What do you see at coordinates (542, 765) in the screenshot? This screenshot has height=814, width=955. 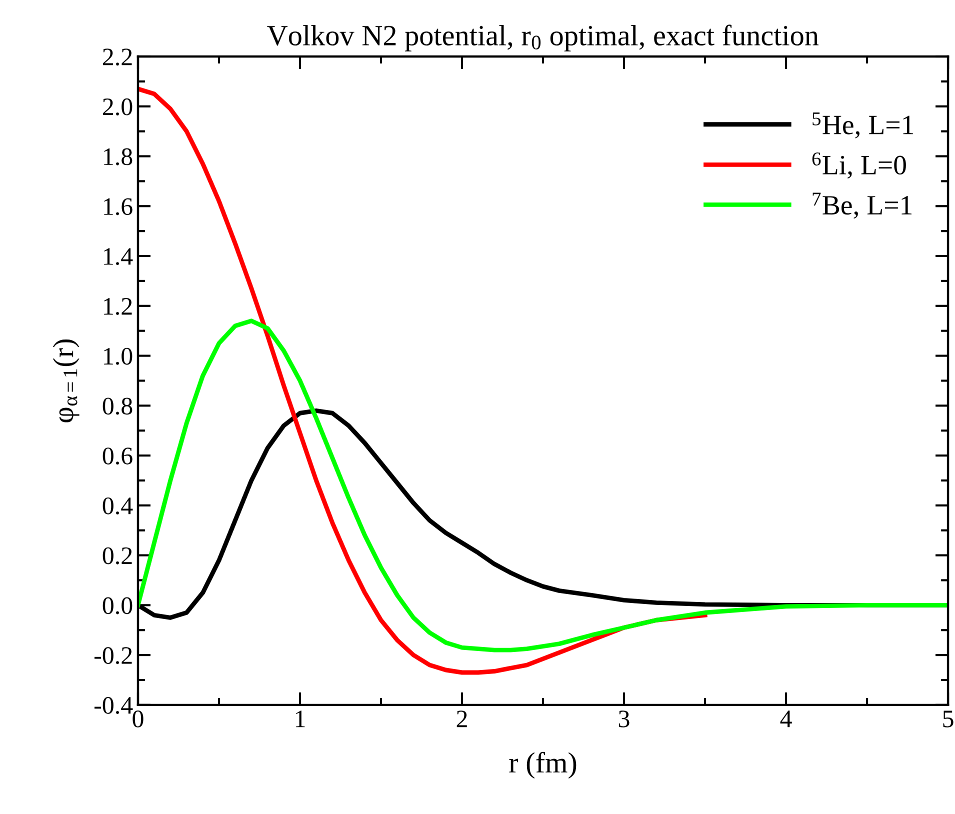 I see `x-axis-title: r (fm)` at bounding box center [542, 765].